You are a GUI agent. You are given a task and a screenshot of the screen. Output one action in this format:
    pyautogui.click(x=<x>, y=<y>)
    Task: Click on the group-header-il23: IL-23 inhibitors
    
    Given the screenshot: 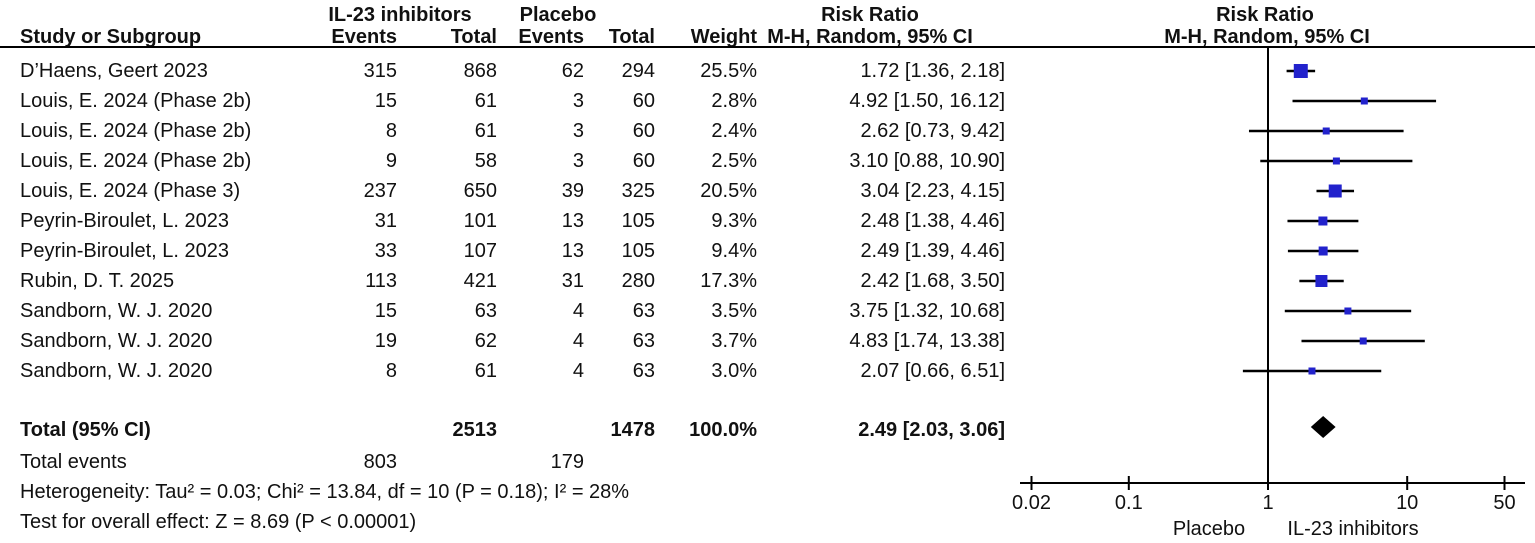 What is the action you would take?
    pyautogui.click(x=400, y=15)
    